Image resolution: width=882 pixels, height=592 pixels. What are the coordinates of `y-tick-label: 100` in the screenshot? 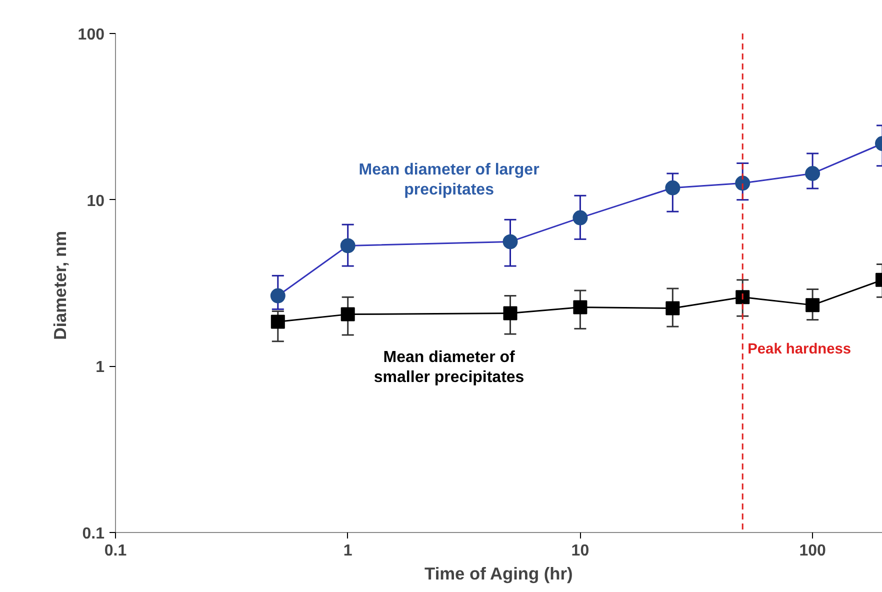 It's located at (91, 35).